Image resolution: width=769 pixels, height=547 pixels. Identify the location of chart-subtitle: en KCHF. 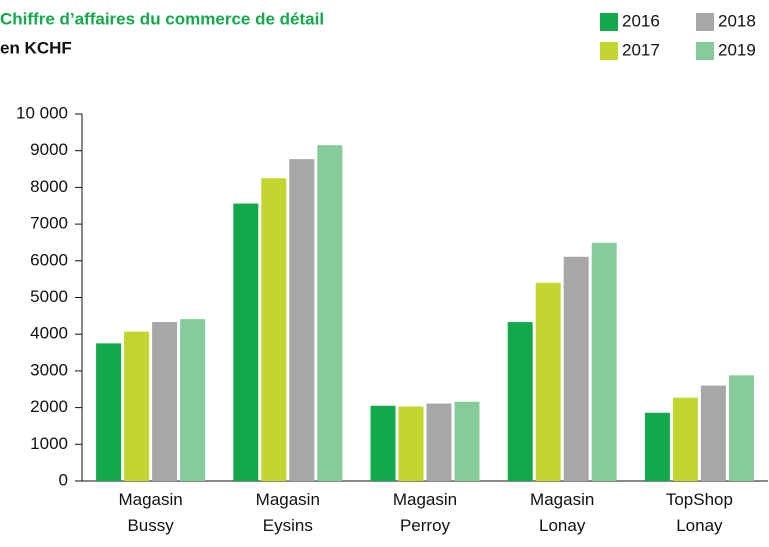
(36, 47).